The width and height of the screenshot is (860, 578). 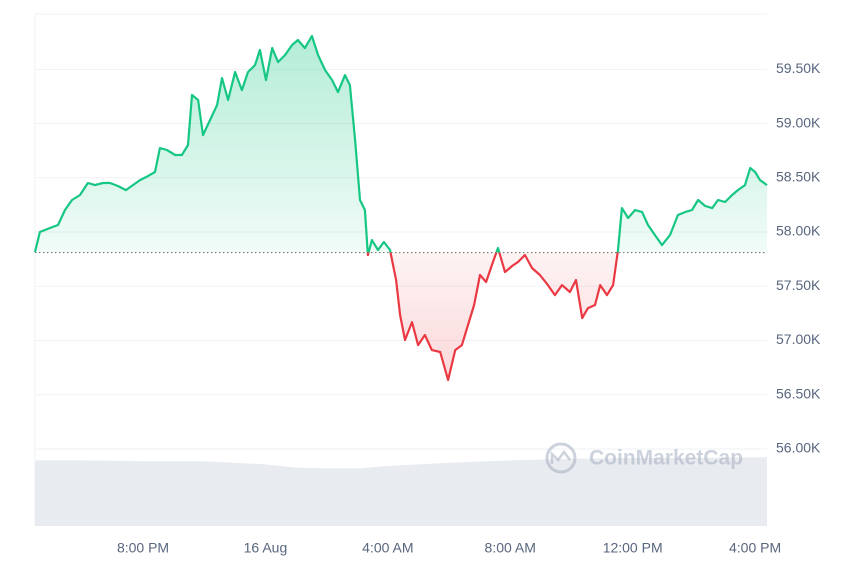 I want to click on watermark-logo, so click(x=561, y=458).